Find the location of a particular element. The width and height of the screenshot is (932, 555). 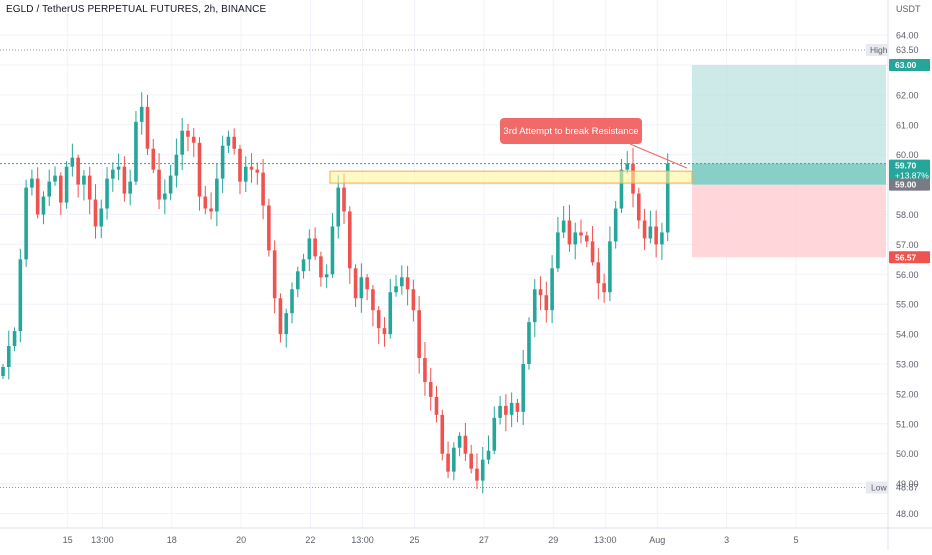

high-value: 63.50 is located at coordinates (907, 50).